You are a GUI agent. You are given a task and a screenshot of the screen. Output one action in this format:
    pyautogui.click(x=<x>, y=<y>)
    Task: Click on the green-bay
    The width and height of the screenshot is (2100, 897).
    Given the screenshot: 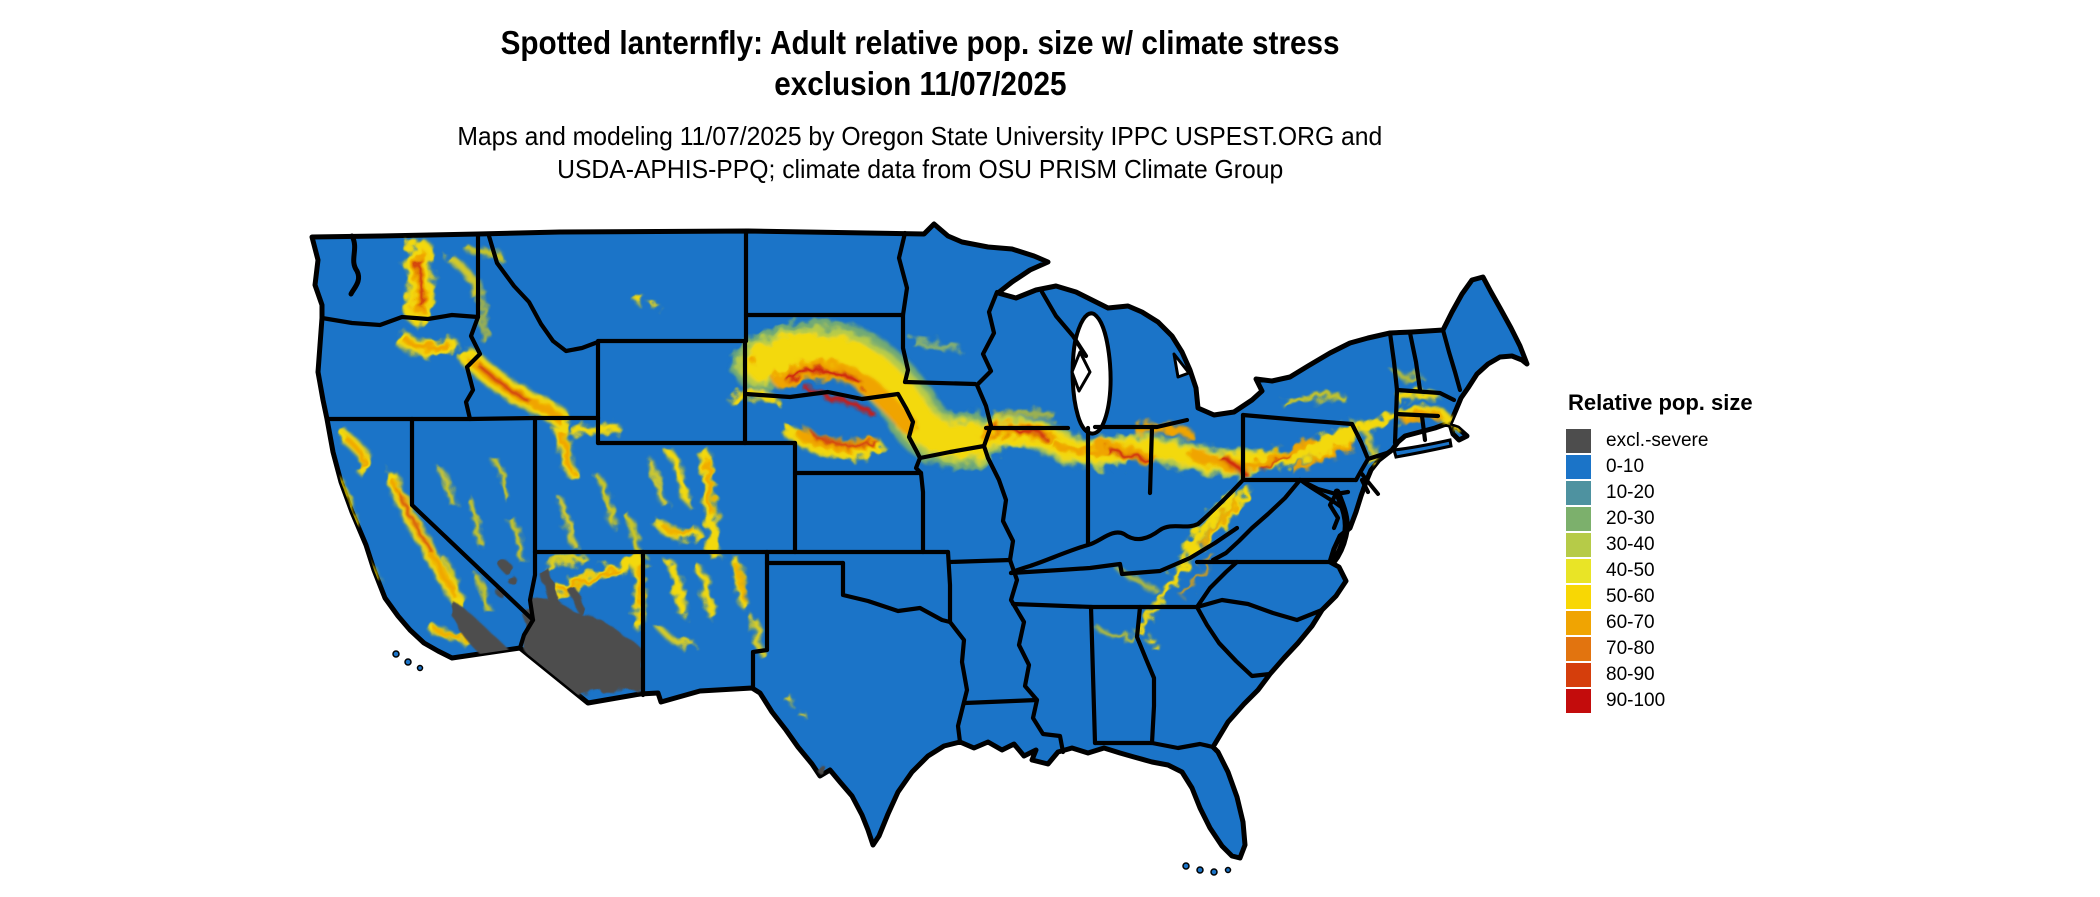 What is the action you would take?
    pyautogui.click(x=1081, y=371)
    